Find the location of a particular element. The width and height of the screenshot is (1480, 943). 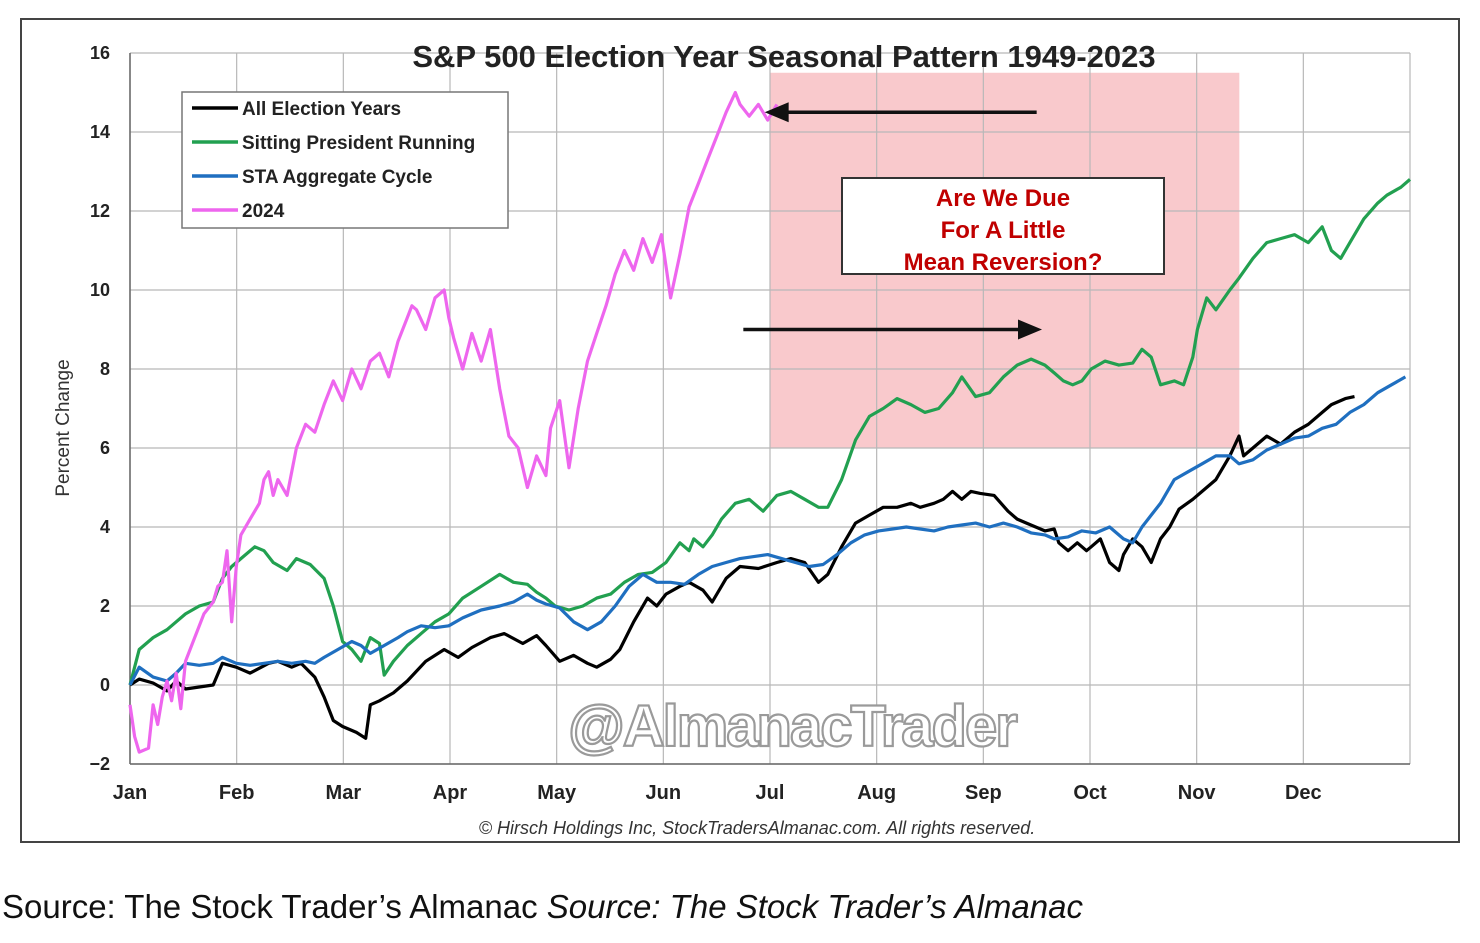

legend-label: All Election Years is located at coordinates (321, 109).